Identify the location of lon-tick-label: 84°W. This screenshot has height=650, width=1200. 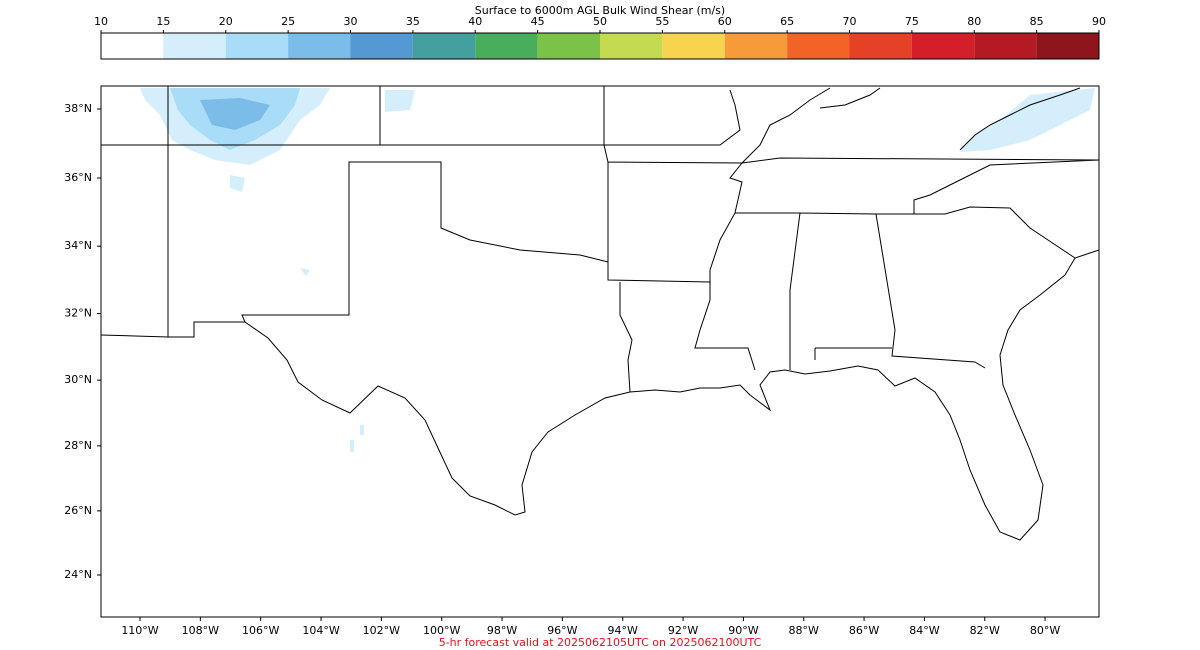
(924, 630).